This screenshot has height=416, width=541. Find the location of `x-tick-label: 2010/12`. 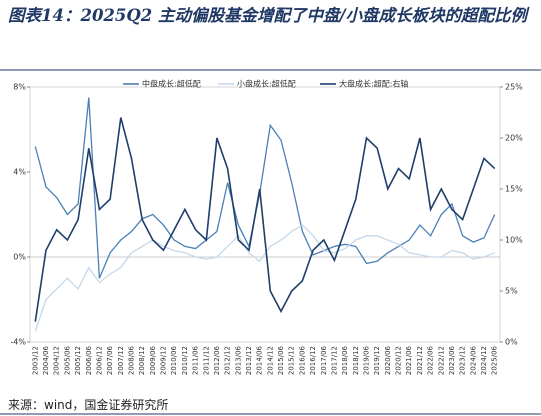

x-tick-label: 2010/12 is located at coordinates (185, 360).